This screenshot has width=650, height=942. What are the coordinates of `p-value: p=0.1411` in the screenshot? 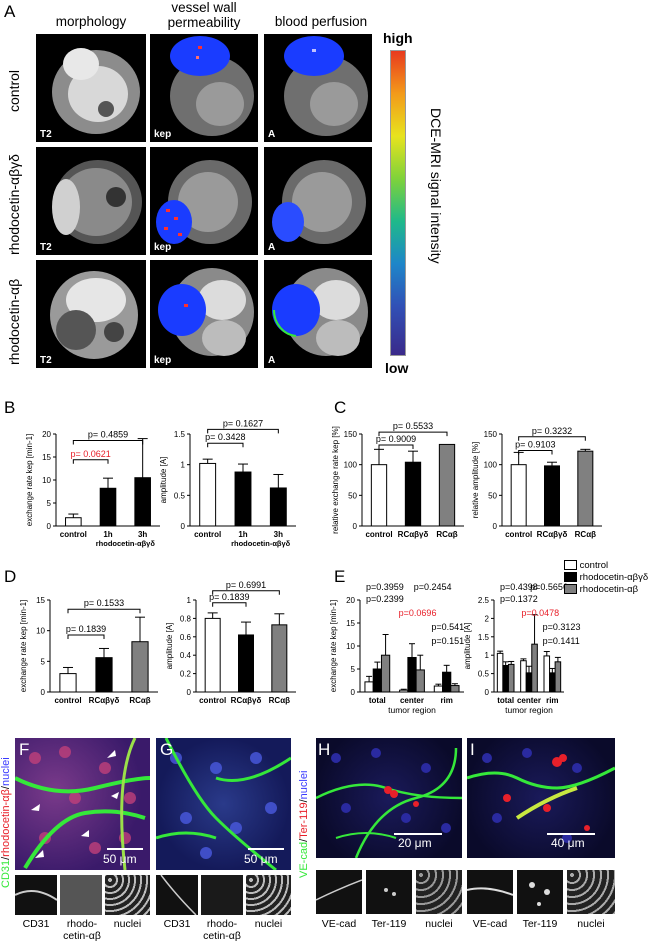 It's located at (561, 641).